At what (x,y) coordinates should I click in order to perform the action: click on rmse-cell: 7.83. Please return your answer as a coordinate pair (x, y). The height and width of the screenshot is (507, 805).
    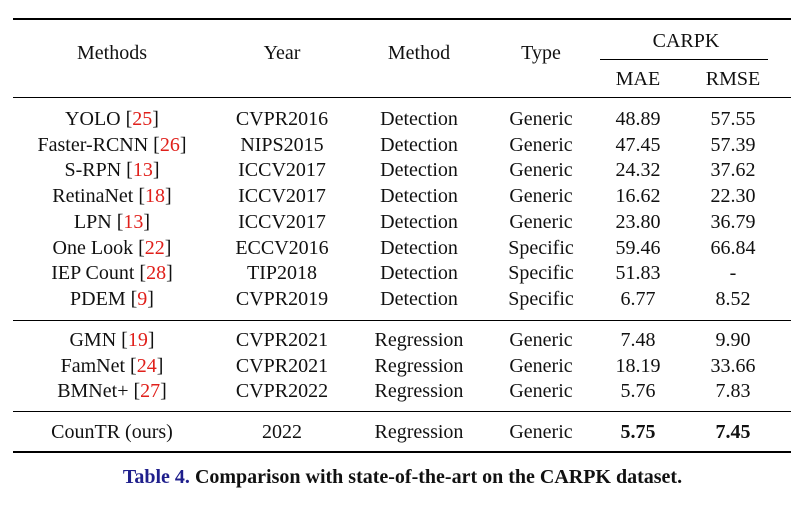
    Looking at the image, I should click on (733, 391).